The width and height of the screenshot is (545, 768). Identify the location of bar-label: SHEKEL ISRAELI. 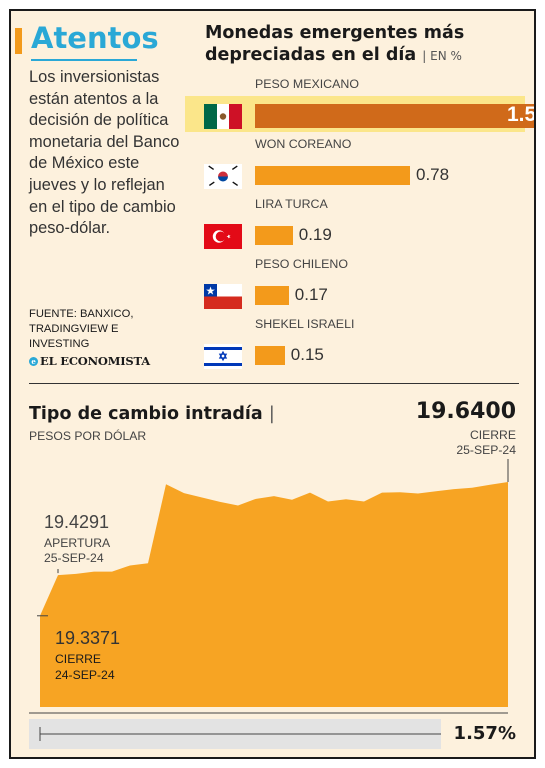
(305, 324).